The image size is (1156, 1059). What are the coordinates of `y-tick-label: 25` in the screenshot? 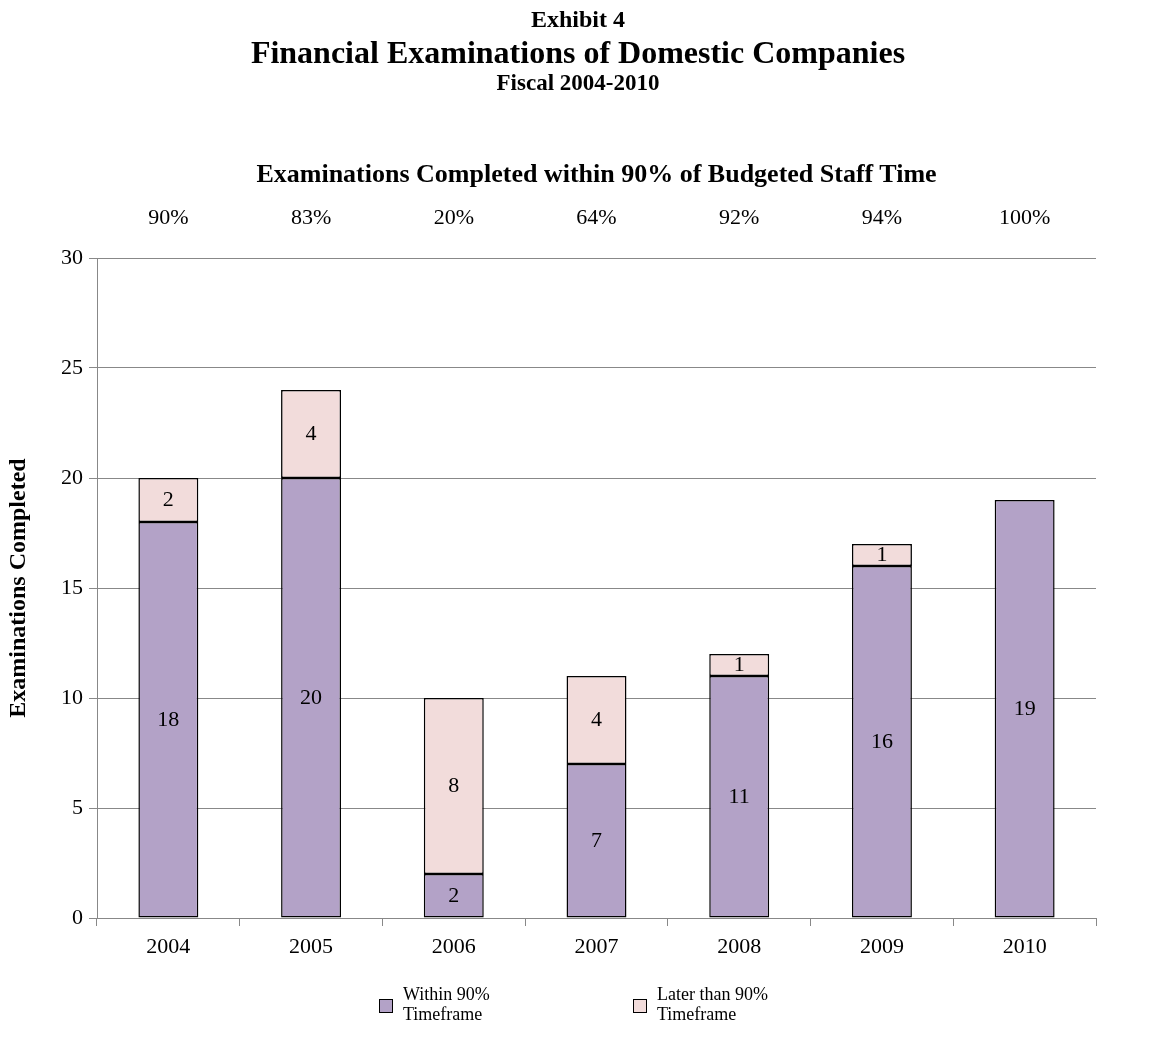 It's located at (72, 366).